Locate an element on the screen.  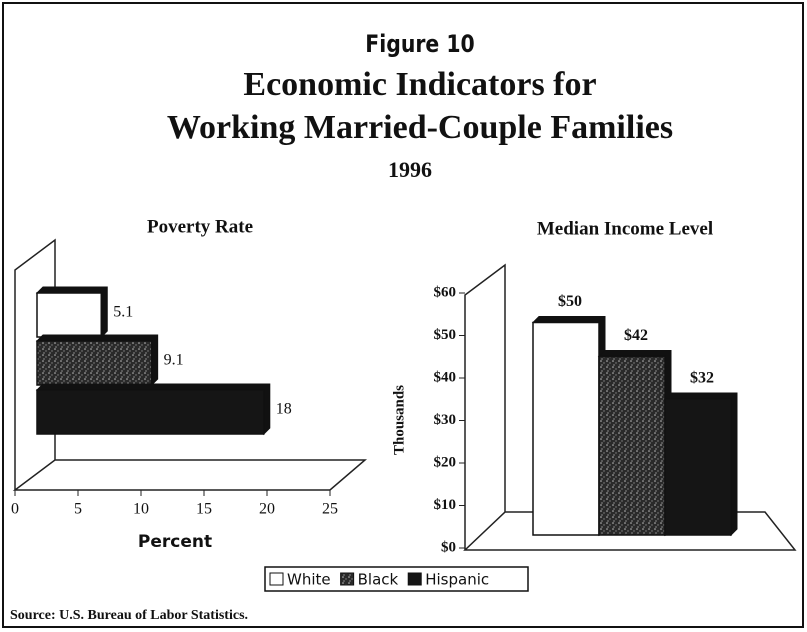
y-tick-label: $60 is located at coordinates (445, 292).